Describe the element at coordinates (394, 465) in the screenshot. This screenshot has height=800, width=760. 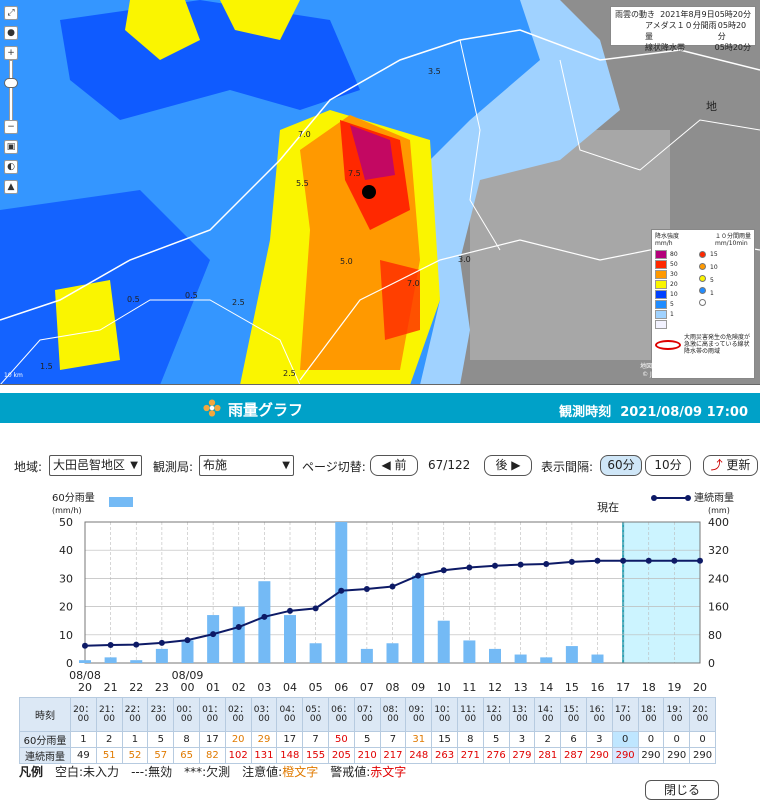
I see `prev-page-button: ◀ 前` at that location.